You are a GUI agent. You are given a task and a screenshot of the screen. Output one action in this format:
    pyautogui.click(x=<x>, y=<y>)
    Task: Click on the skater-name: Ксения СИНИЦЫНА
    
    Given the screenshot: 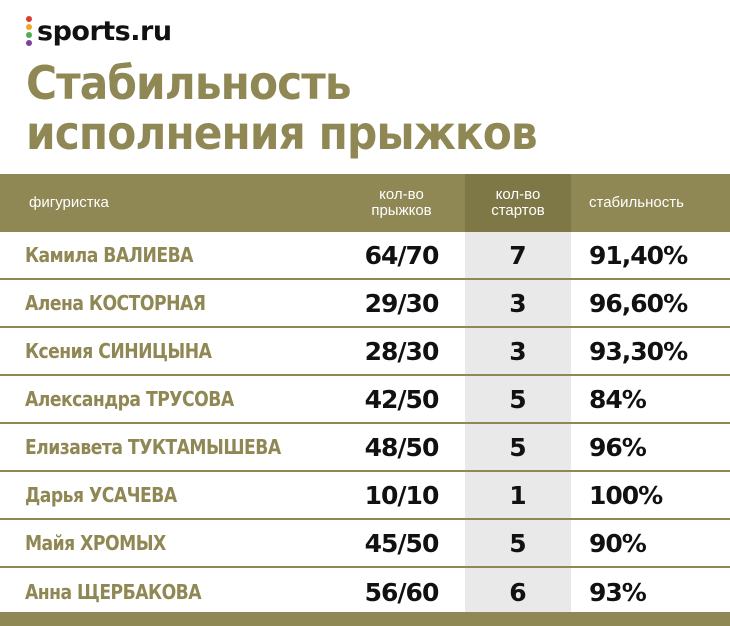 What is the action you would take?
    pyautogui.click(x=118, y=351)
    